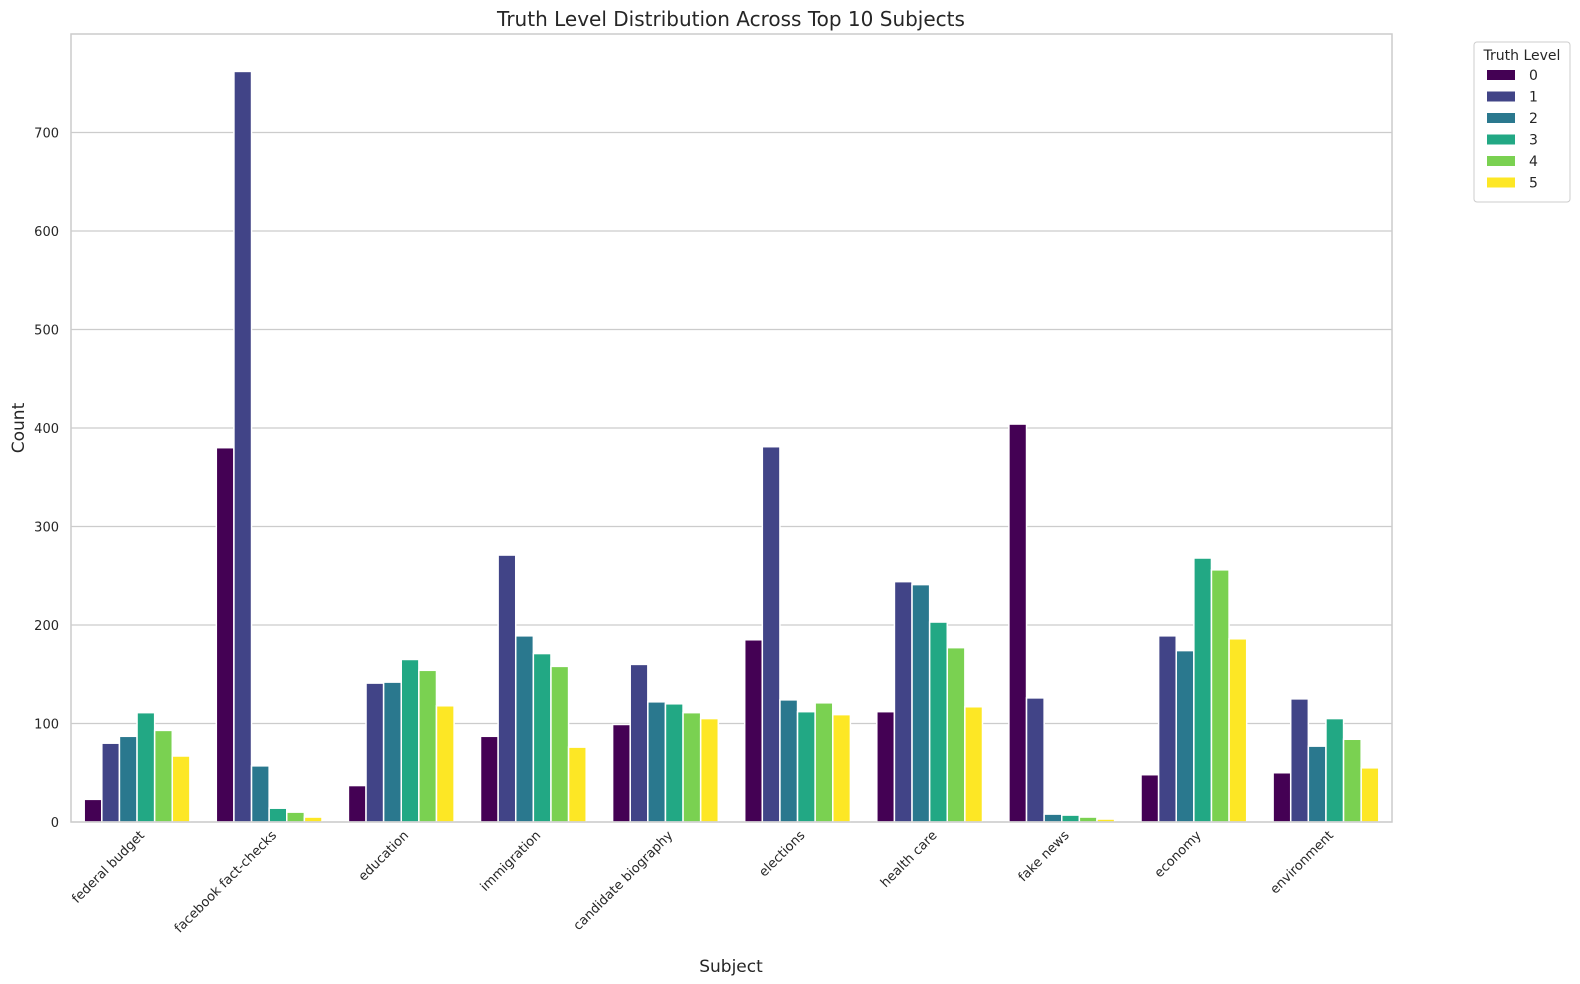  Describe the element at coordinates (46, 232) in the screenshot. I see `y-tick-label: 600` at that location.